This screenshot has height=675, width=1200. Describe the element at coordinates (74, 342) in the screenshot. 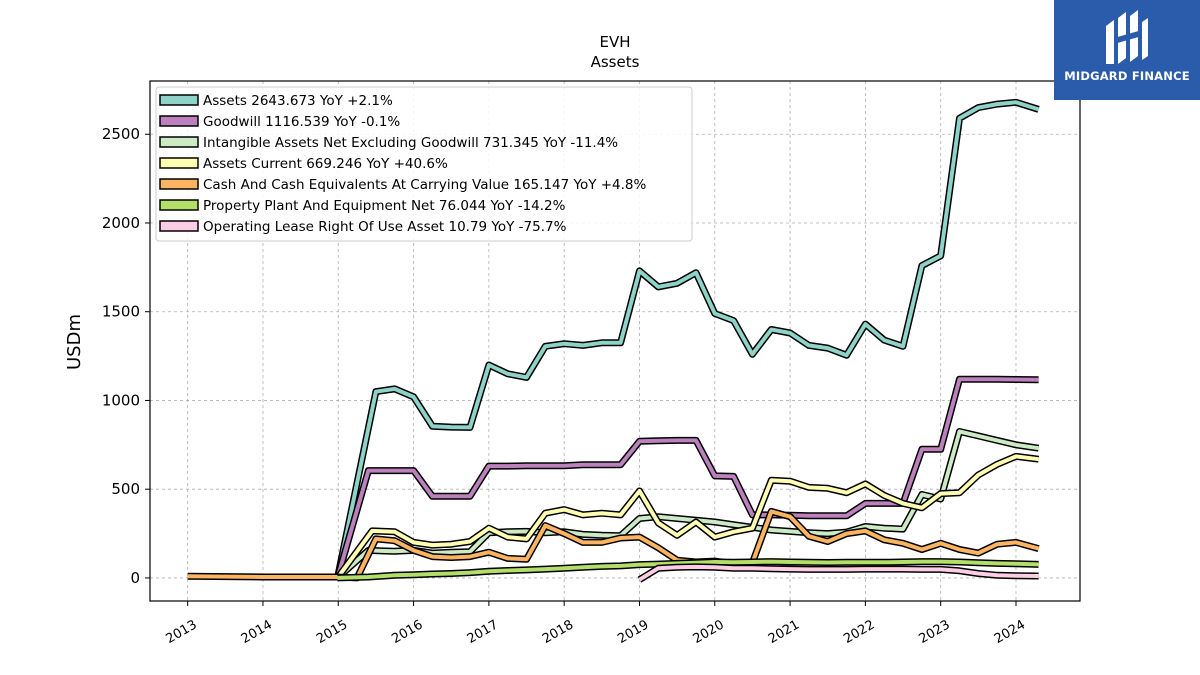

I see `y-axis-label: USDm` at that location.